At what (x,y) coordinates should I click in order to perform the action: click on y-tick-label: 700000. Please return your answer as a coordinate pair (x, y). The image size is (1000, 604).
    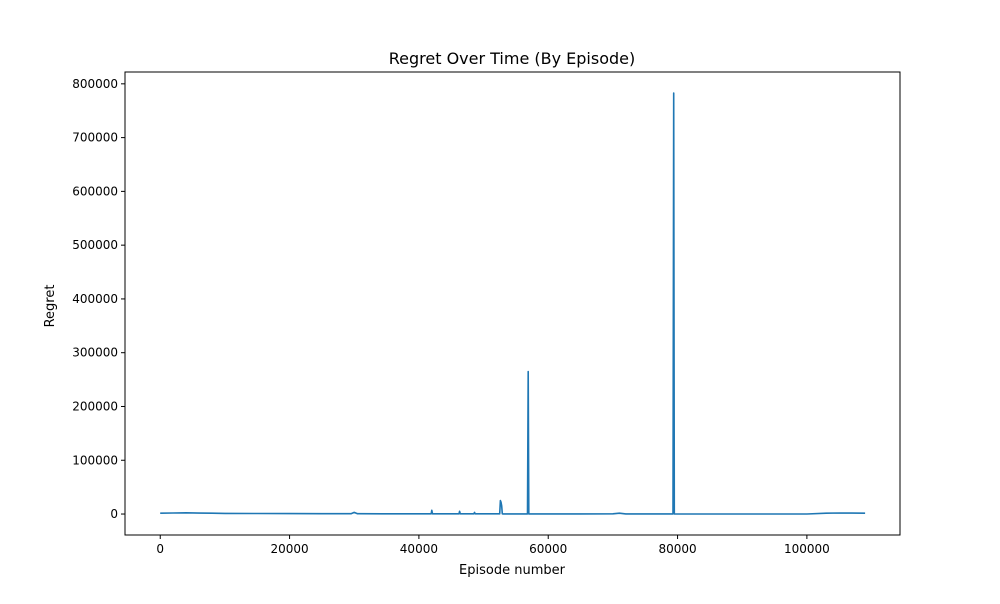
    Looking at the image, I should click on (95, 138).